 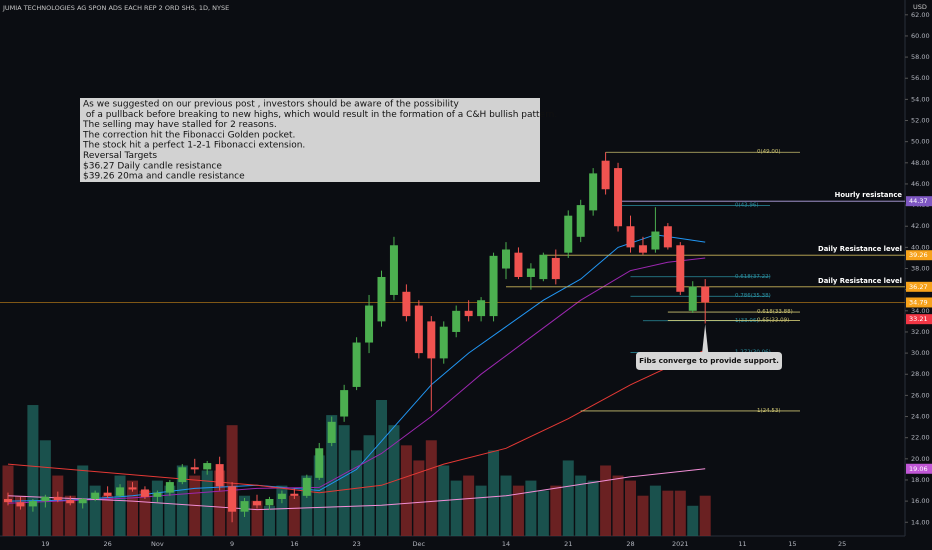 I want to click on x-tick-label: 21, so click(x=568, y=544).